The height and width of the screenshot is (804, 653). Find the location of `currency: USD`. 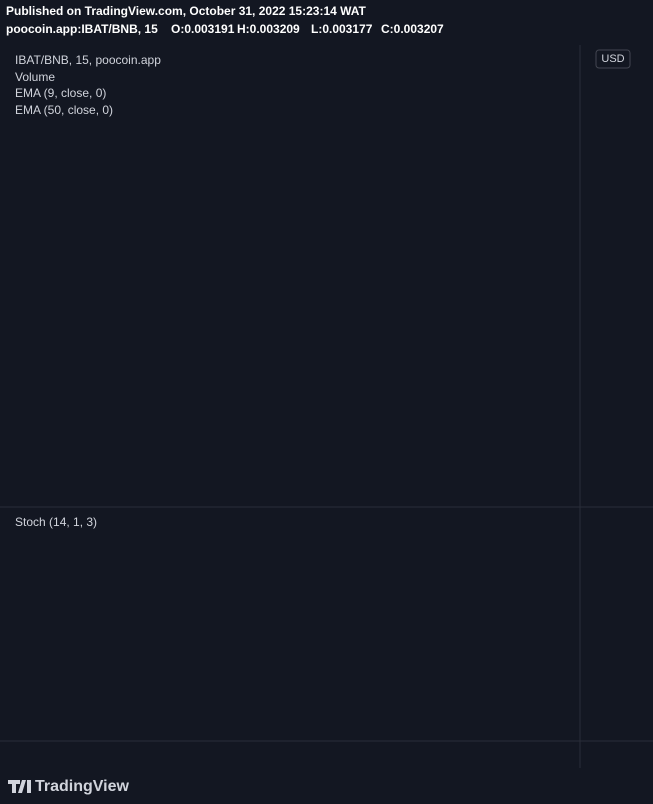

currency: USD is located at coordinates (612, 59).